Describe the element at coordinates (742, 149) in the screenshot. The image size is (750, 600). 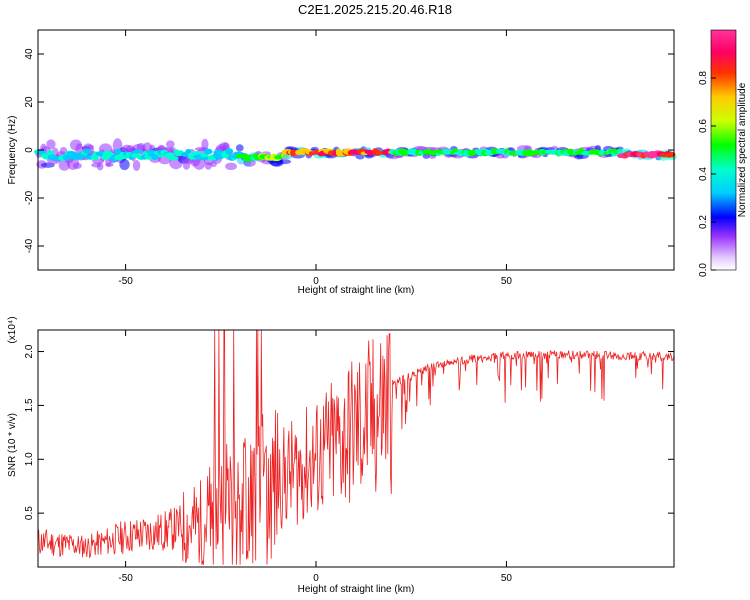
I see `colorbar-label: Normalized spectral amplitude` at that location.